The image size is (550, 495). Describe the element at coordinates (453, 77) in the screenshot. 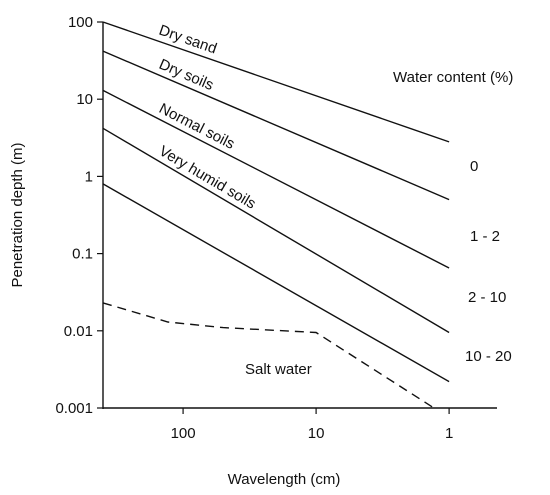

I see `legend-title: Water content (%)` at that location.